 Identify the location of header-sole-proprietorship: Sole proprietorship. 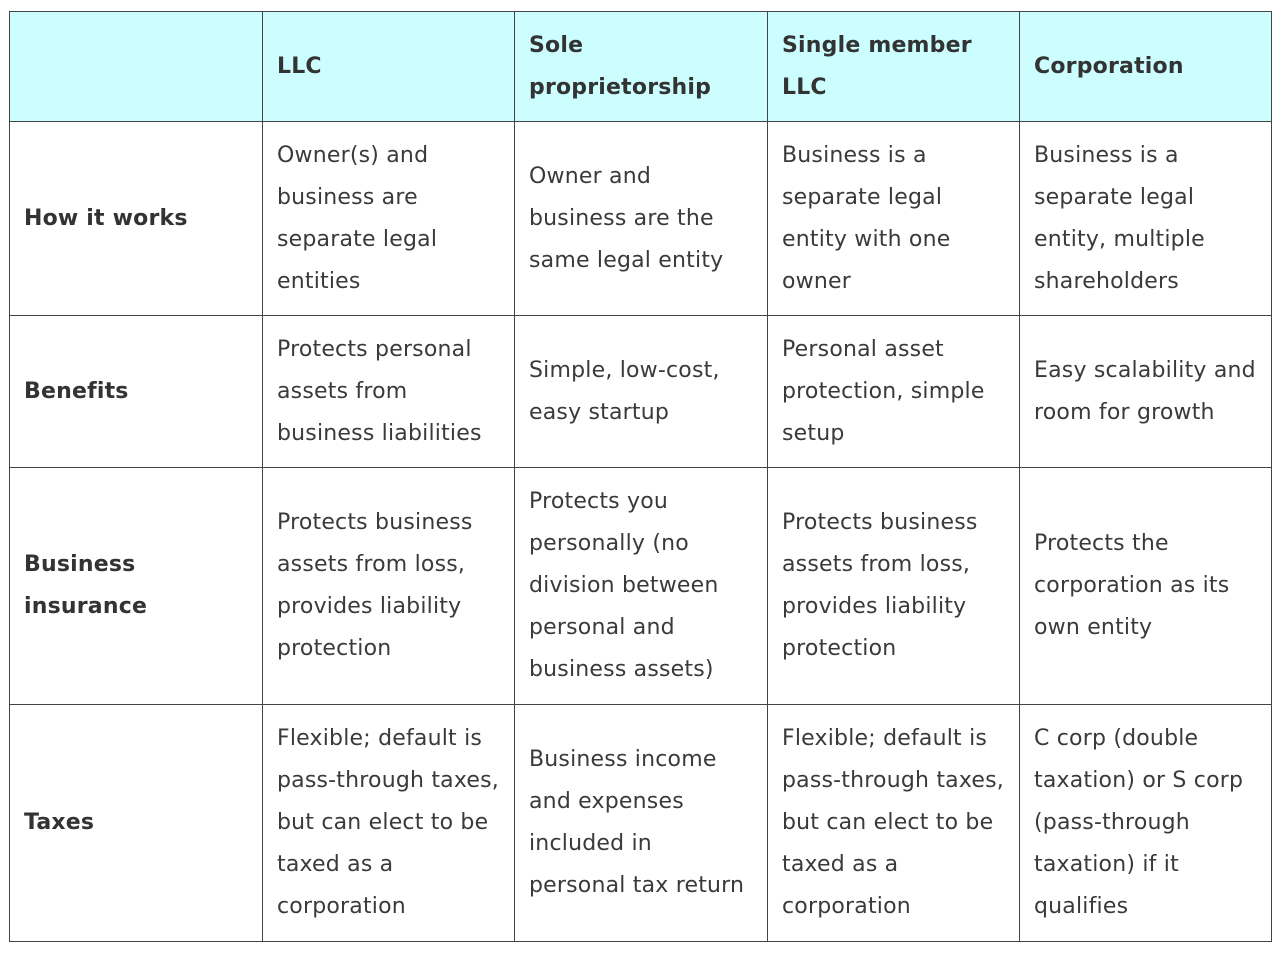
(641, 66).